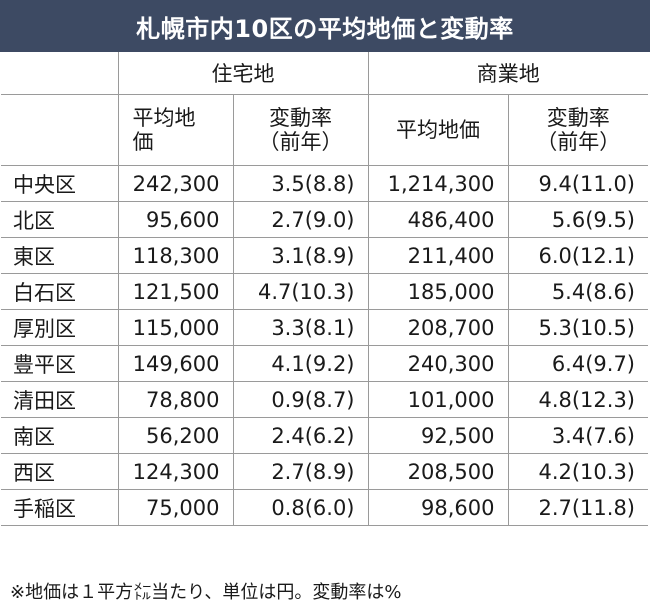 The width and height of the screenshot is (650, 610). Describe the element at coordinates (577, 327) in the screenshot. I see `com-rate: 5.3(10.5)` at that location.